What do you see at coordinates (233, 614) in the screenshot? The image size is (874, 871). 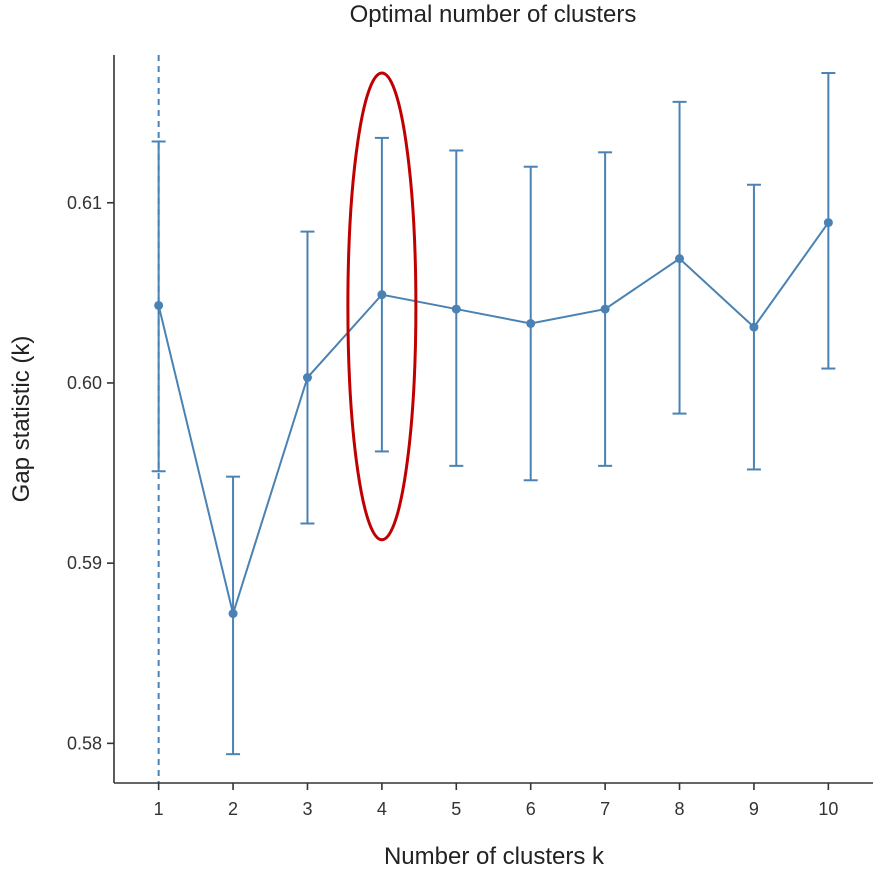 I see `data-point-k2` at bounding box center [233, 614].